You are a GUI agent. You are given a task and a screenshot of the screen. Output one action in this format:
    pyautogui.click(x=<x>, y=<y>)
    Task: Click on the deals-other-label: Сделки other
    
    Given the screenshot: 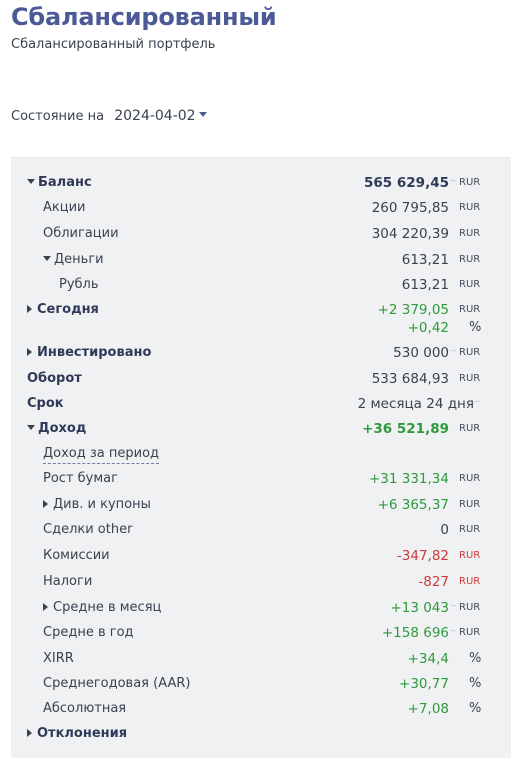 What is the action you would take?
    pyautogui.click(x=88, y=529)
    